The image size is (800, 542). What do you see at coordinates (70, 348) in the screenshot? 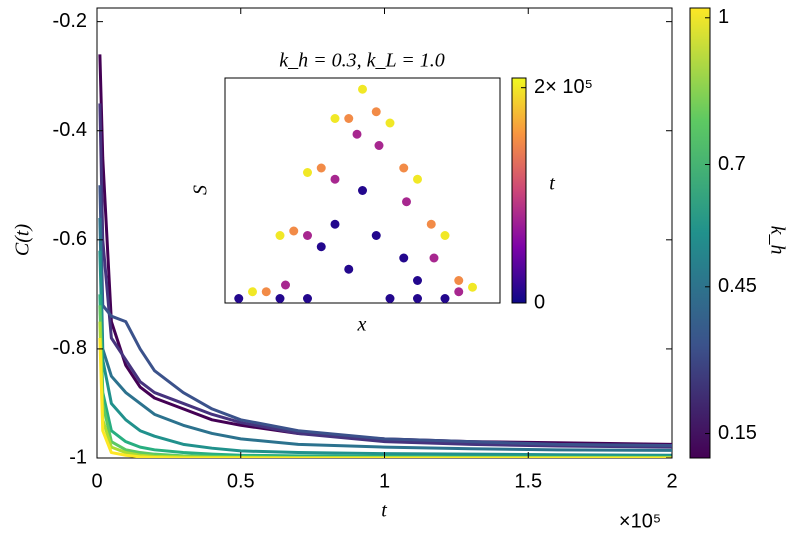
I see `y-tick-label: -0.8` at bounding box center [70, 348].